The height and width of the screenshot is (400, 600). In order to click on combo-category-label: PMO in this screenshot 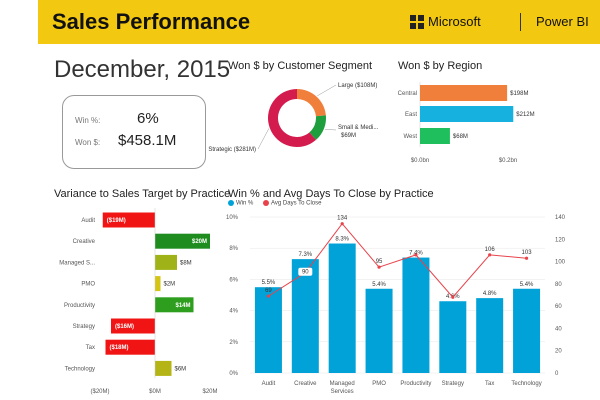, I will do `click(379, 384)`.